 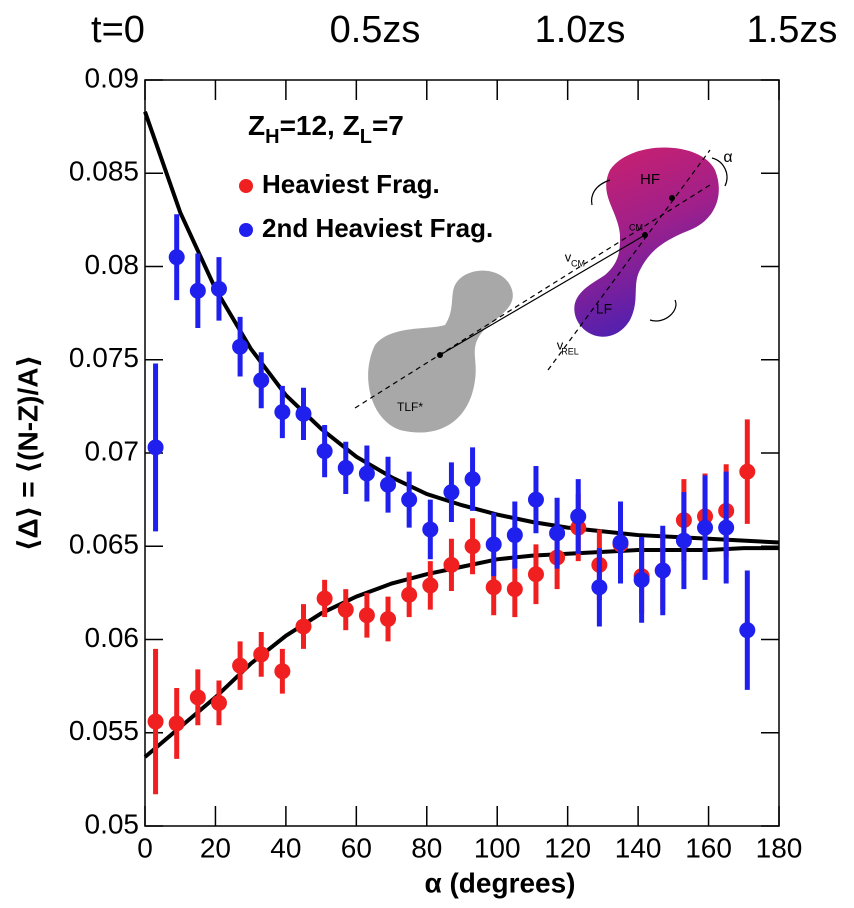 What do you see at coordinates (532, 296) in the screenshot?
I see `axis-line` at bounding box center [532, 296].